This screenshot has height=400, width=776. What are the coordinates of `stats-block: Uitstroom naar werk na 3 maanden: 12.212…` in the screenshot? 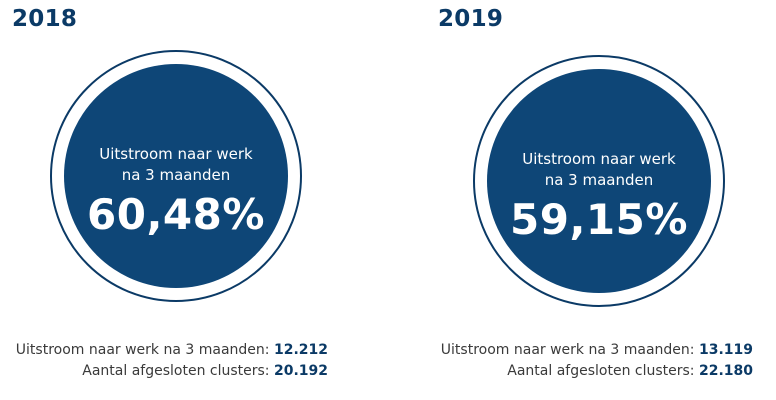 It's located at (172, 361).